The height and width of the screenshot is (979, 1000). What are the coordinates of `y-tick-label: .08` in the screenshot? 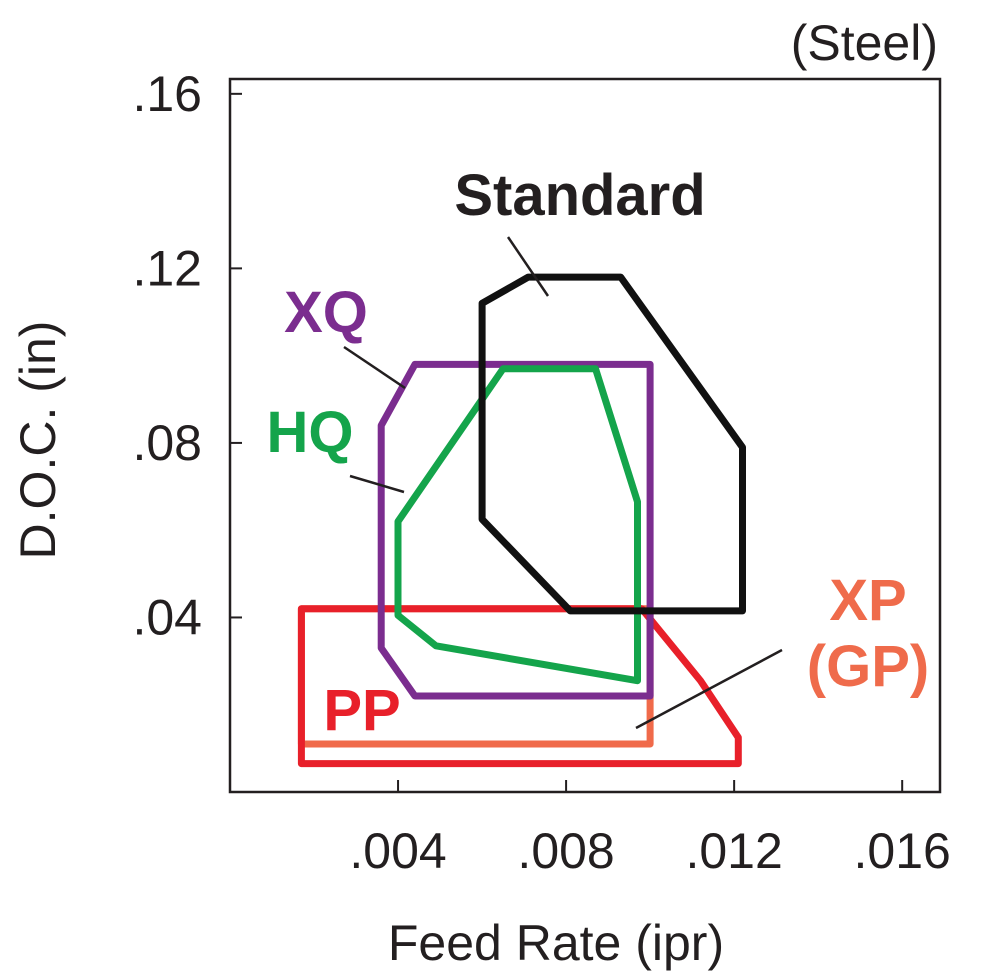 It's located at (167, 443).